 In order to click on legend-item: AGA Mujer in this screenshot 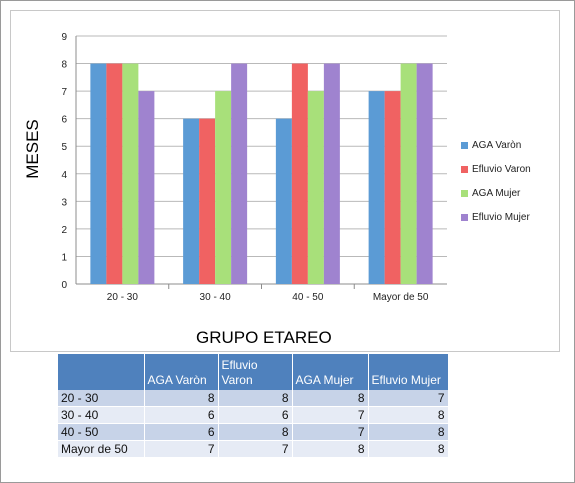, I will do `click(496, 193)`.